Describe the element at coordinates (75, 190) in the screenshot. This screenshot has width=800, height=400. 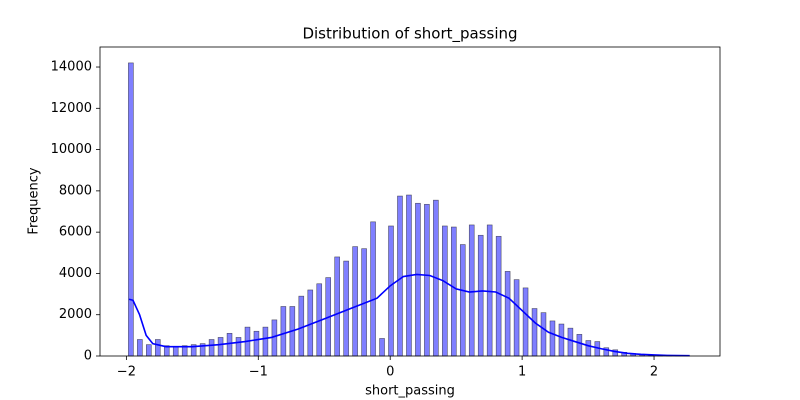
I see `y-tick-label: 8000` at that location.